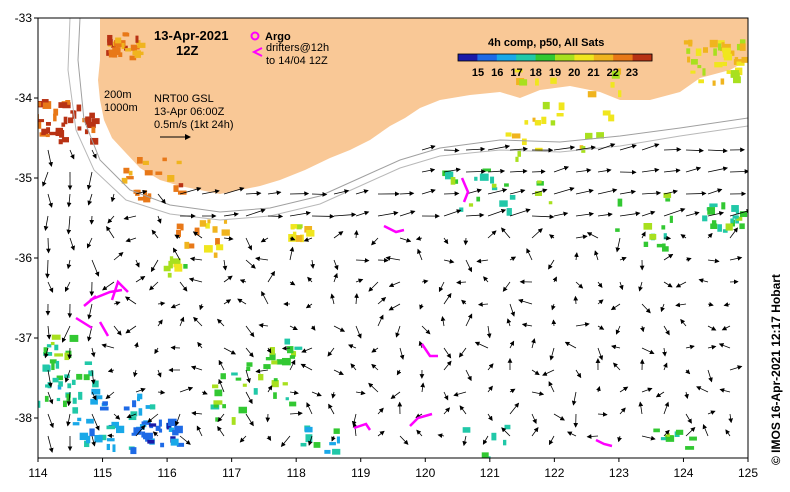 The height and width of the screenshot is (492, 790). What do you see at coordinates (613, 73) in the screenshot?
I see `colorbar-tick-label: 22` at bounding box center [613, 73].